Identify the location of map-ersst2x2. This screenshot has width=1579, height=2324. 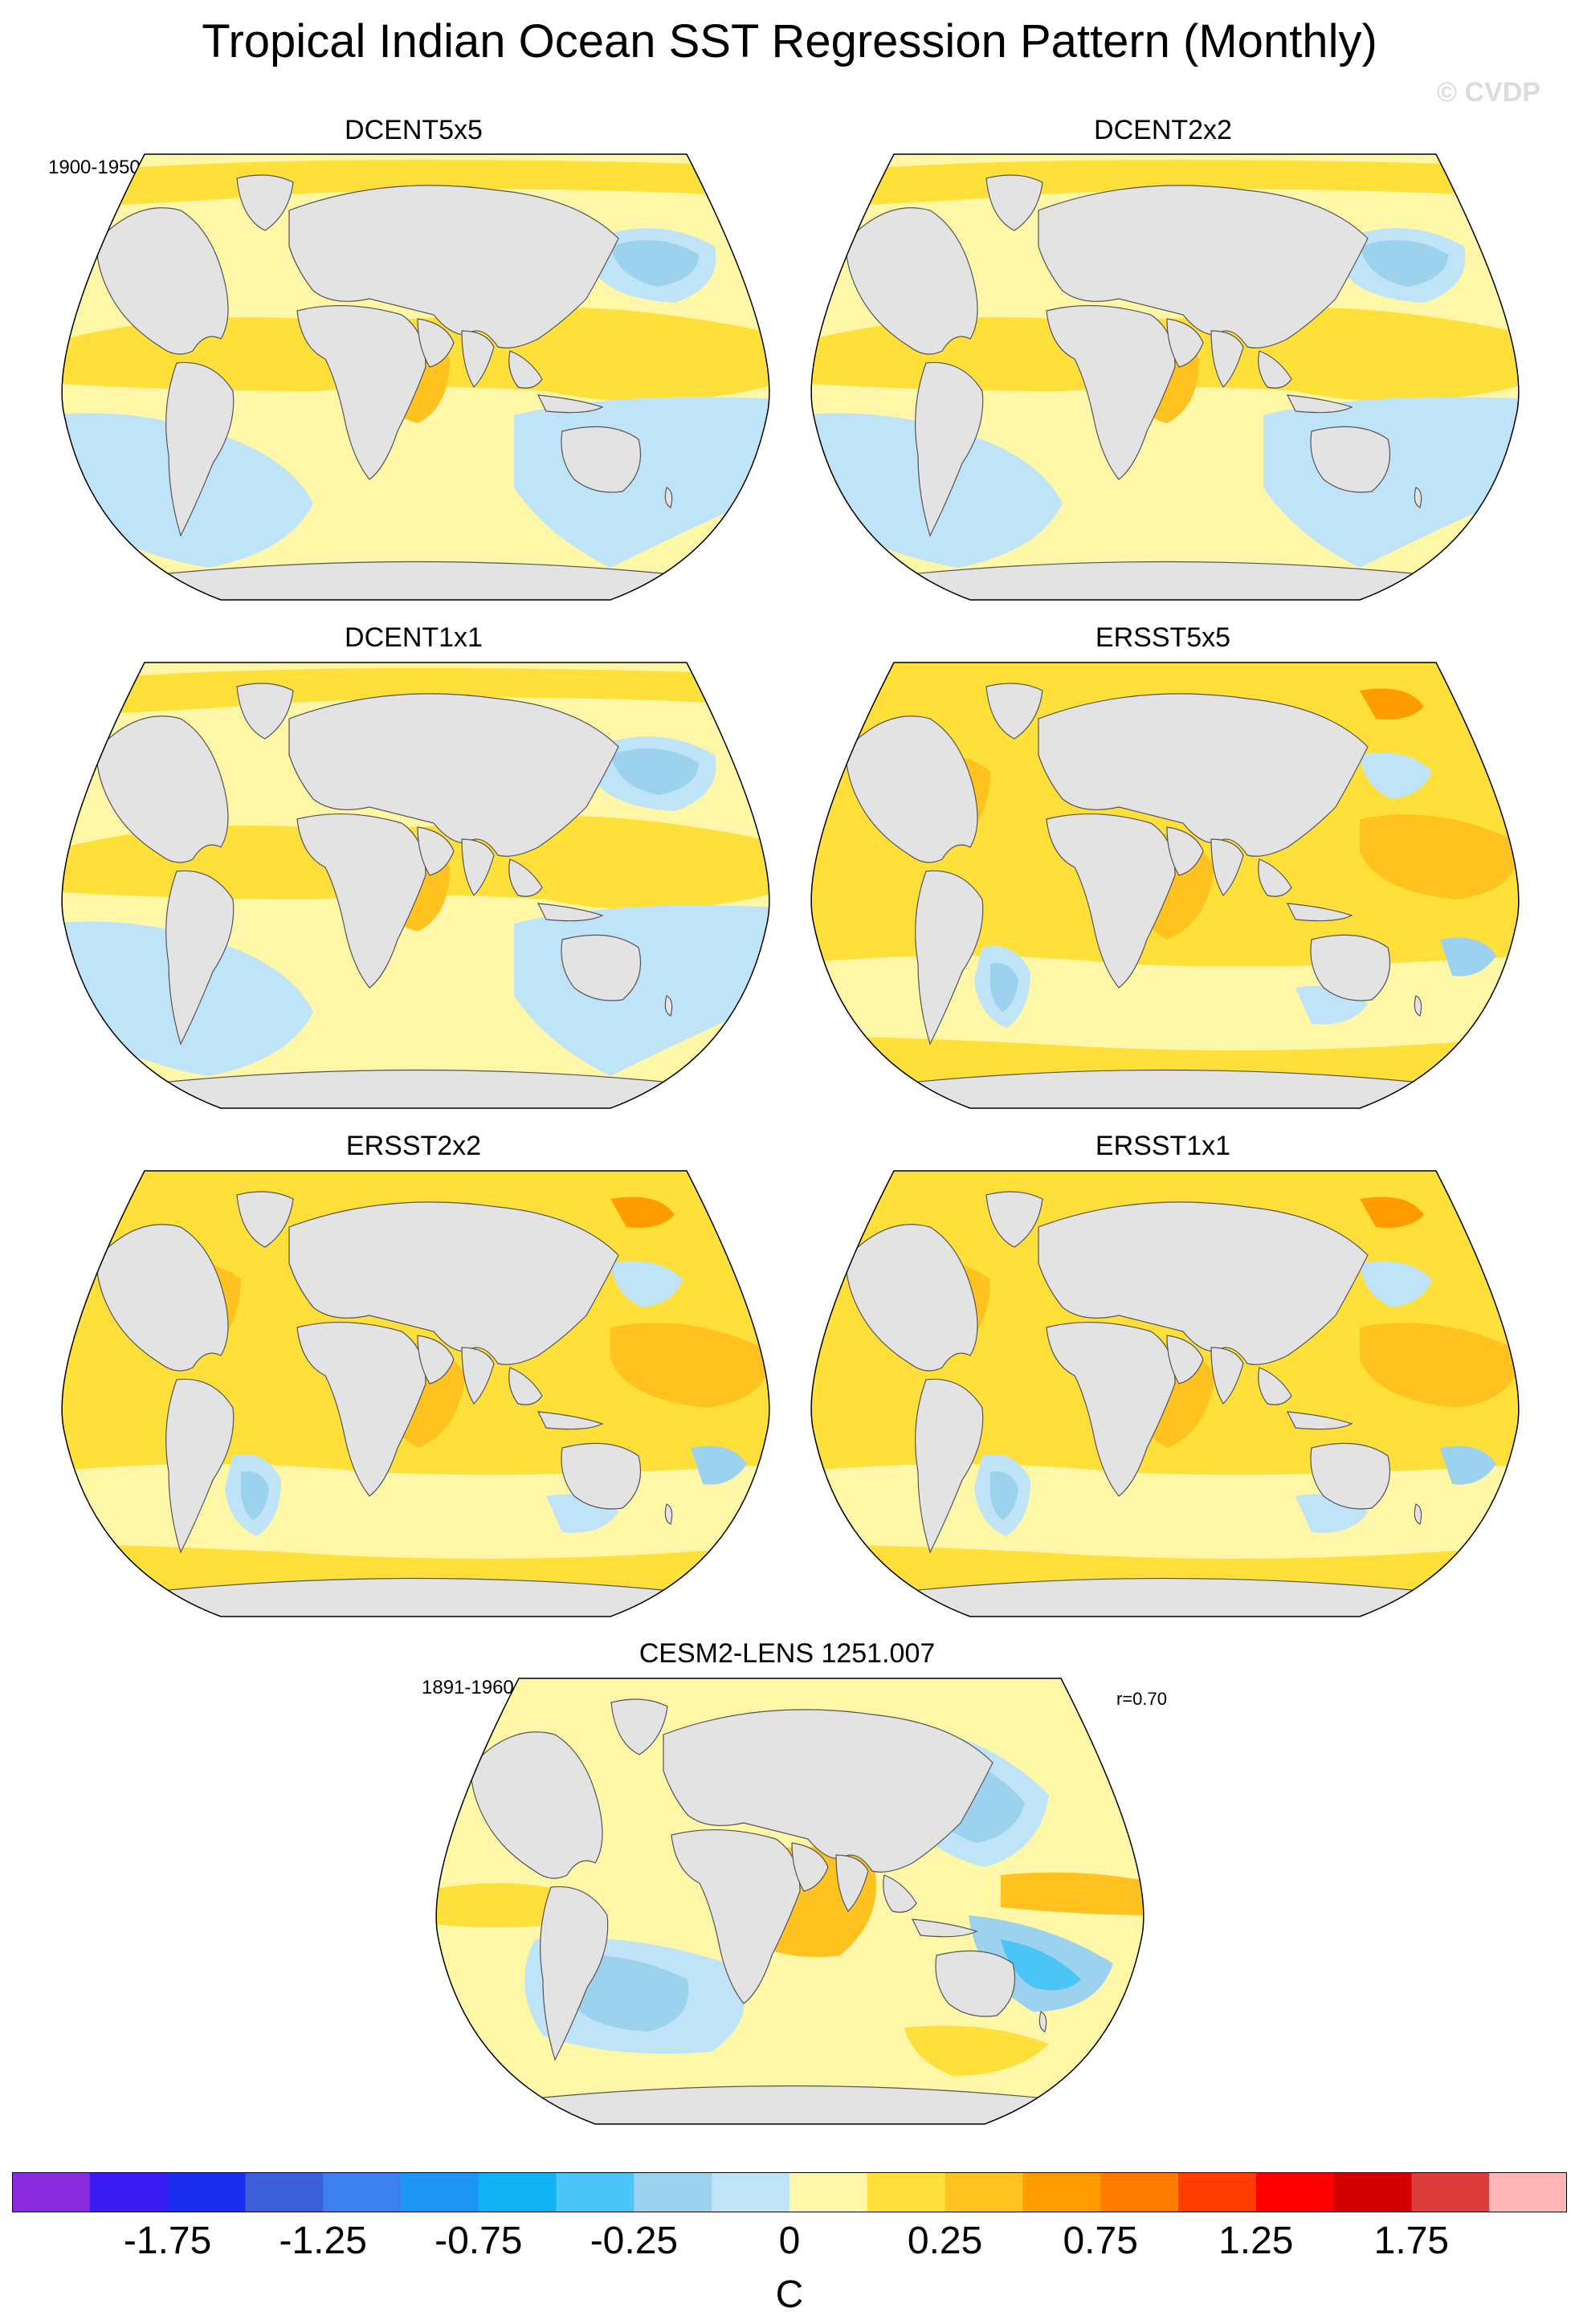
(415, 1394).